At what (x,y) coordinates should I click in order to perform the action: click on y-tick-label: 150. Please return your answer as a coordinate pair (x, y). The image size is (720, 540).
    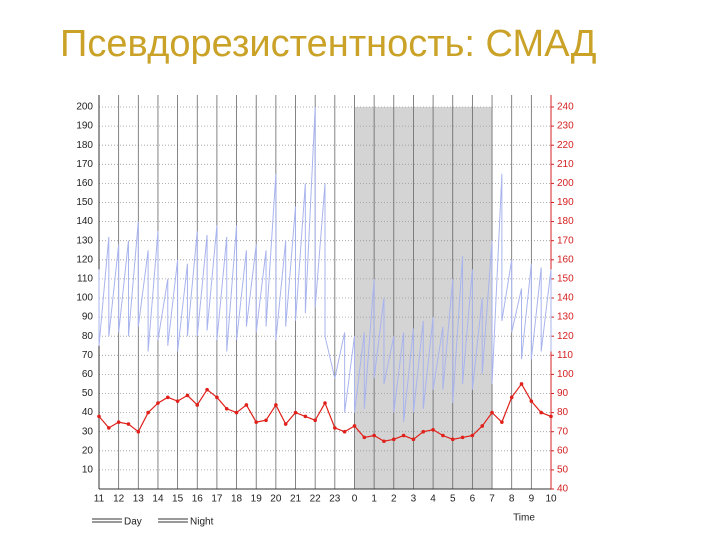
    Looking at the image, I should click on (84, 202).